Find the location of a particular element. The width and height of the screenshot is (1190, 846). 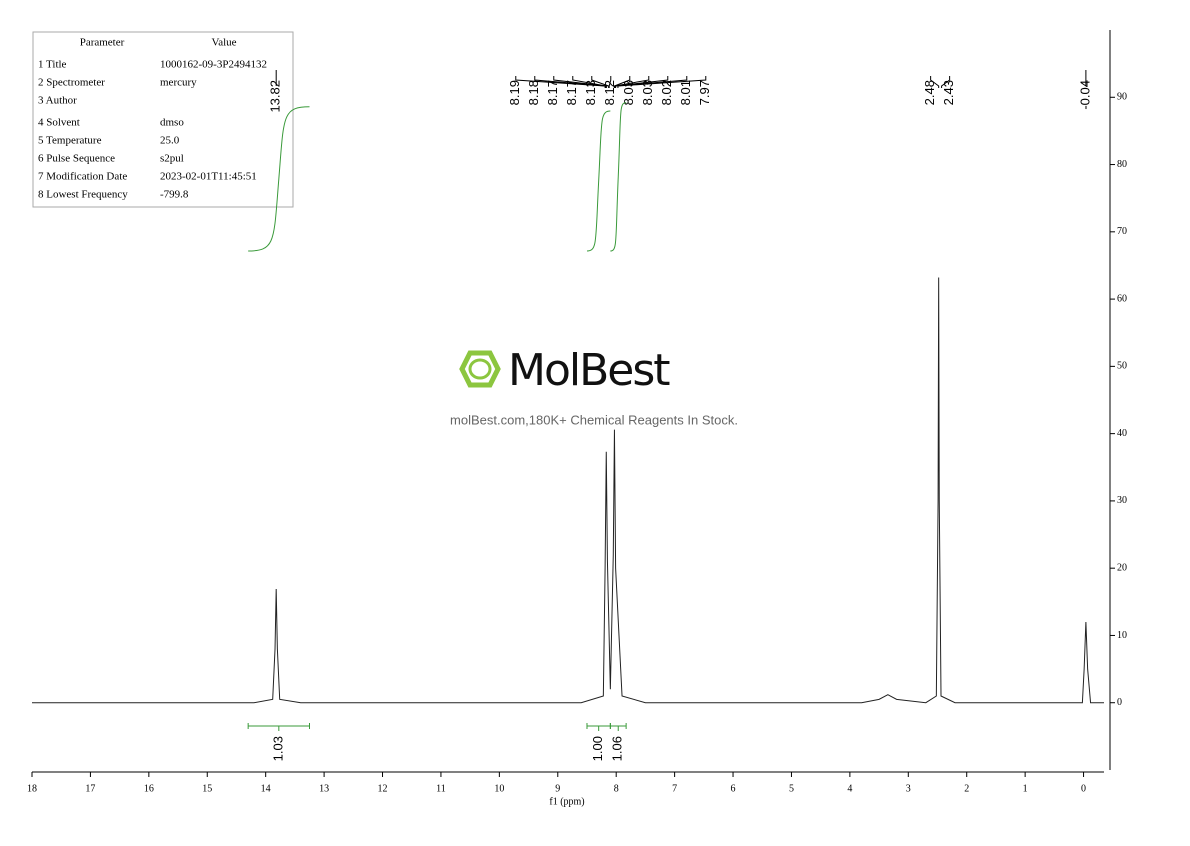

param-name: 6 Pulse Sequence is located at coordinates (76, 159).